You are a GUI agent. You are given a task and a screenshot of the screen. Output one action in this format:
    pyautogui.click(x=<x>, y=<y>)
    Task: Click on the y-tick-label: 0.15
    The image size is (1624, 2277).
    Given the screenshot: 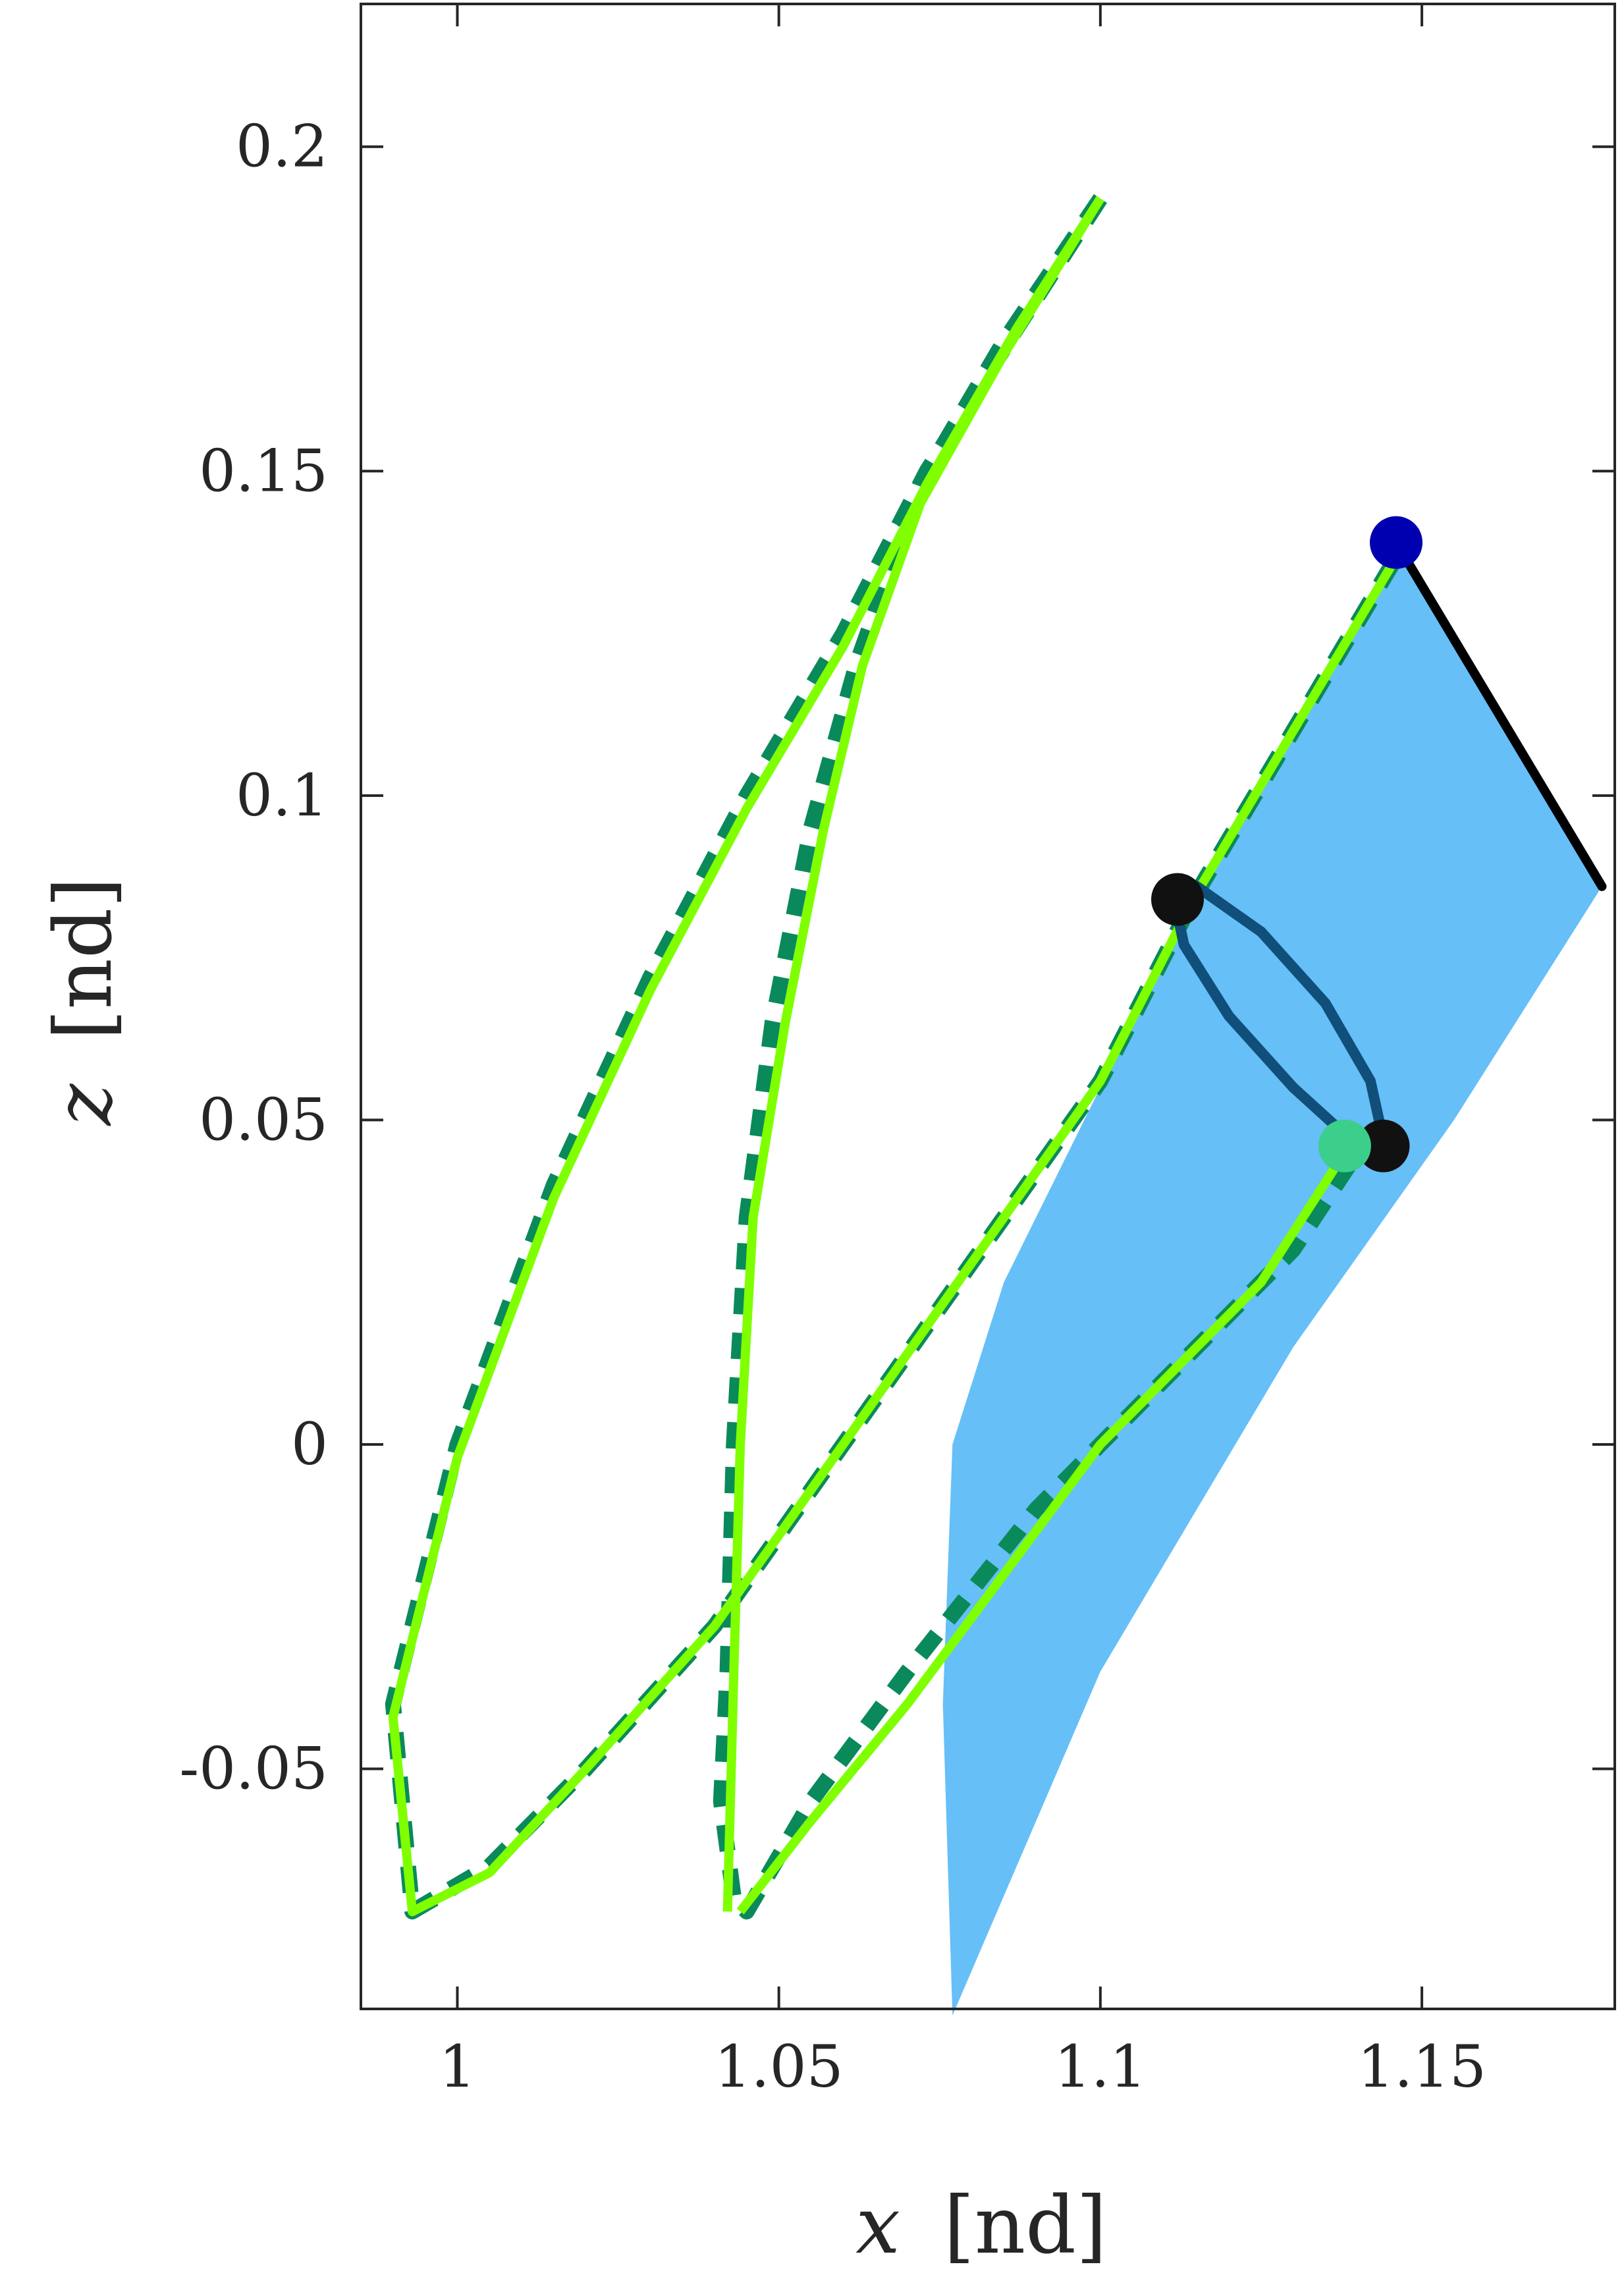 What is the action you would take?
    pyautogui.click(x=263, y=471)
    